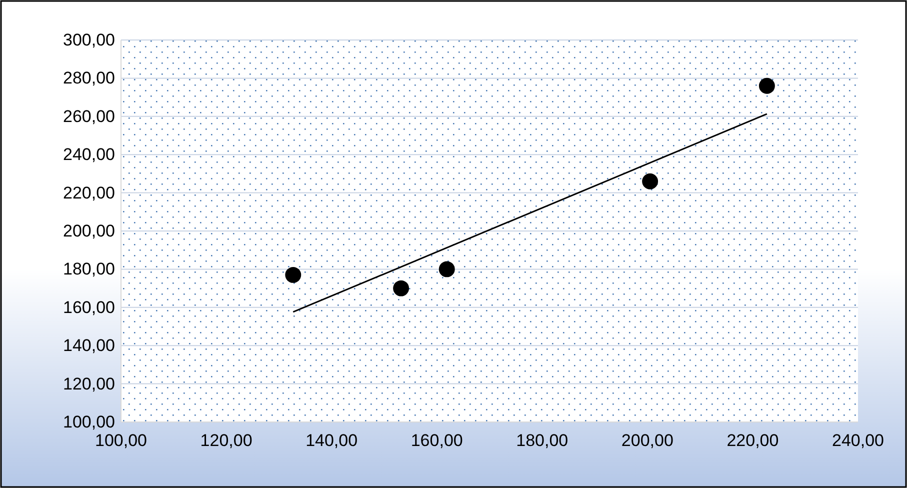 This screenshot has width=907, height=488. I want to click on x-tick-label: 120,00, so click(226, 440).